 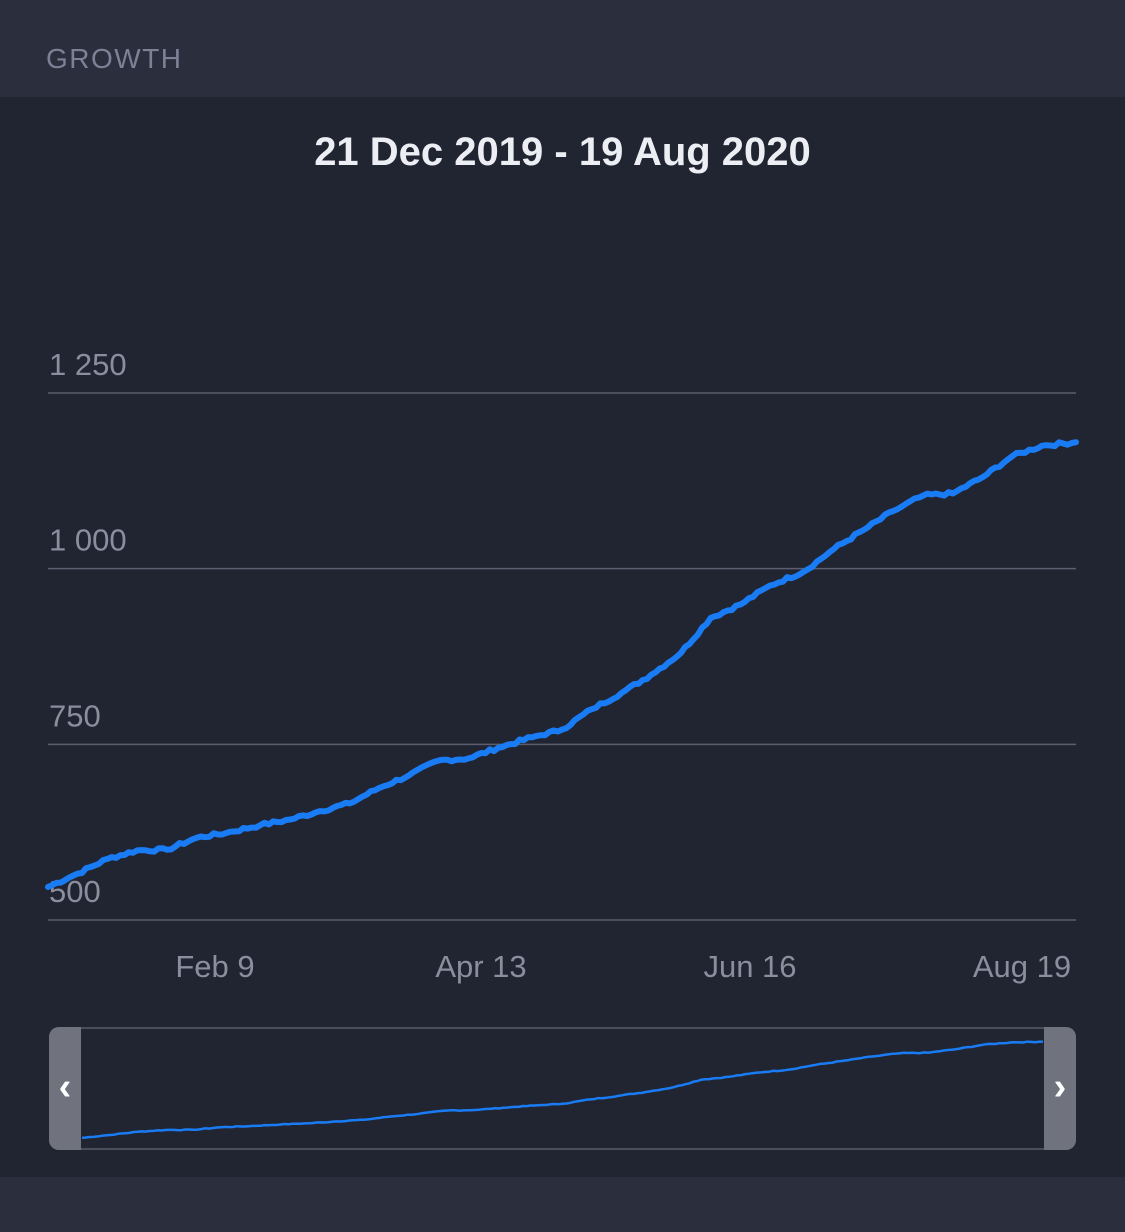 I want to click on x-axis-labels: Feb 9 Apr 13 Jun 16 Aug 19, so click(x=623, y=966).